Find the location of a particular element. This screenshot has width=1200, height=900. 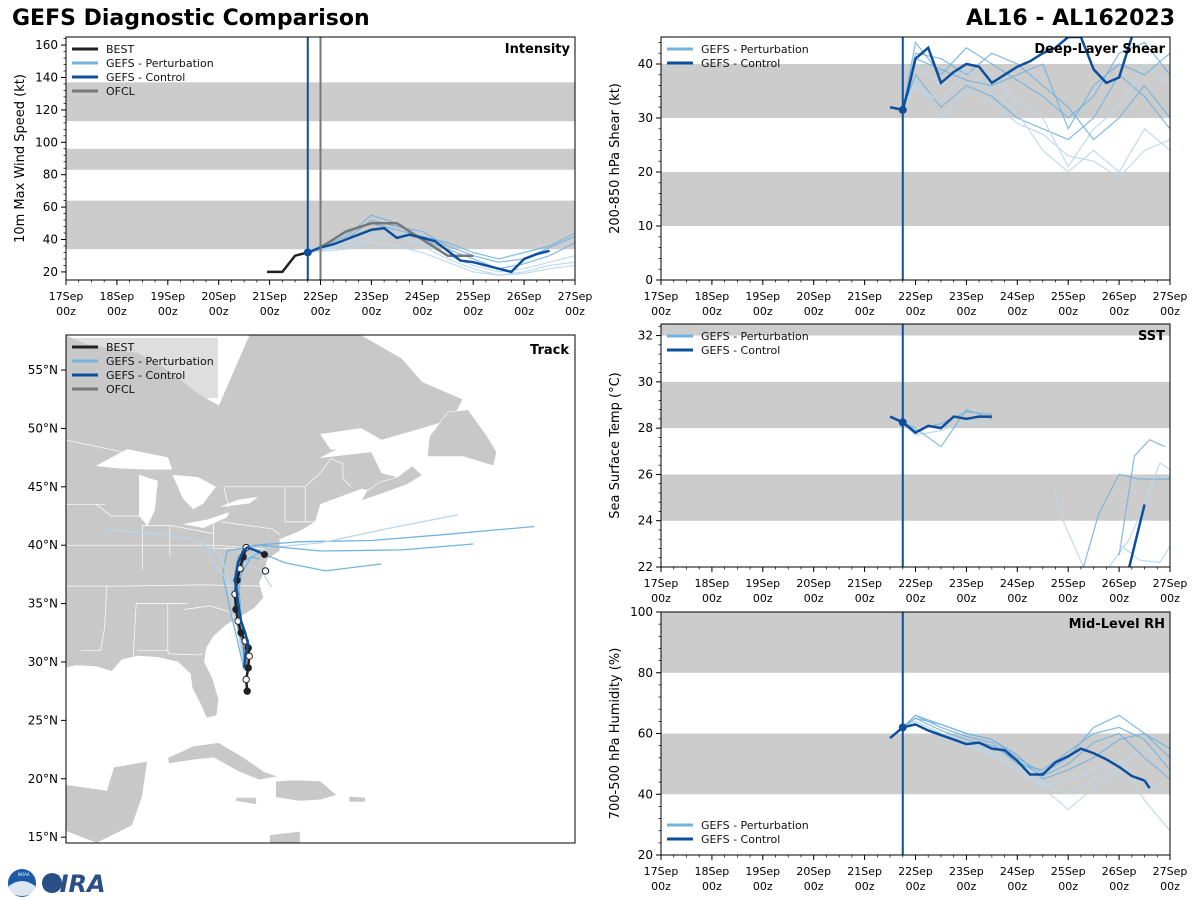

us-canada-border-east is located at coordinates (287, 483).